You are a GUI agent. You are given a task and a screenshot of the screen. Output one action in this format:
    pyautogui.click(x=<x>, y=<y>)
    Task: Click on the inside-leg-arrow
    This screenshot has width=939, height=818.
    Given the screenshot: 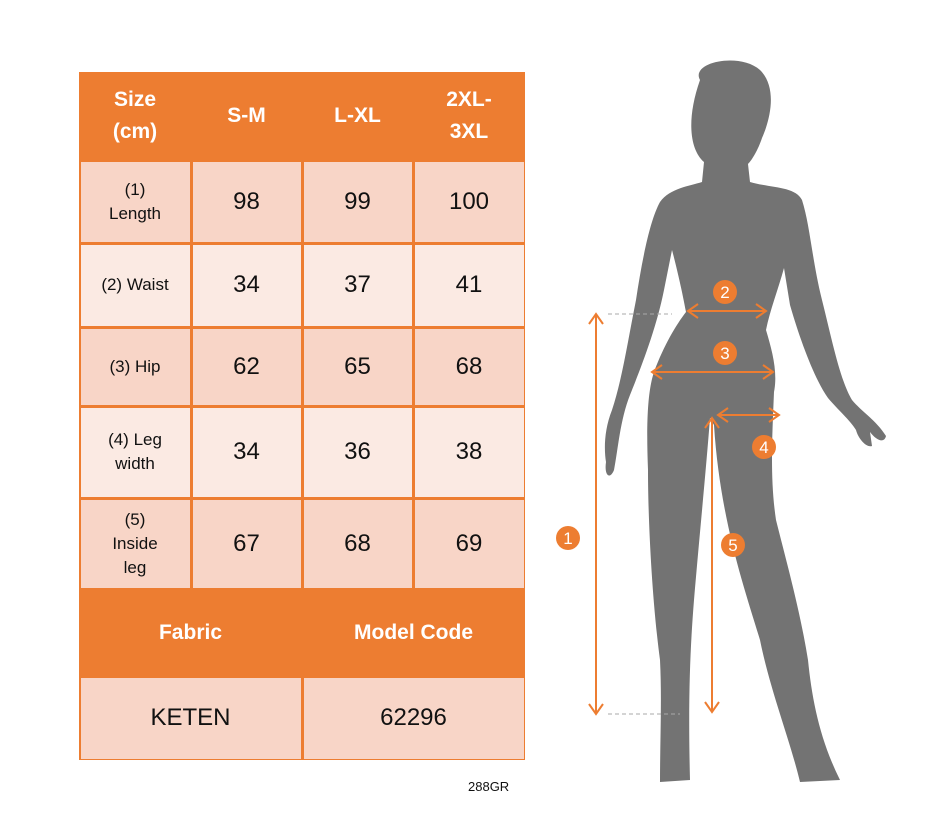 What is the action you would take?
    pyautogui.click(x=712, y=565)
    